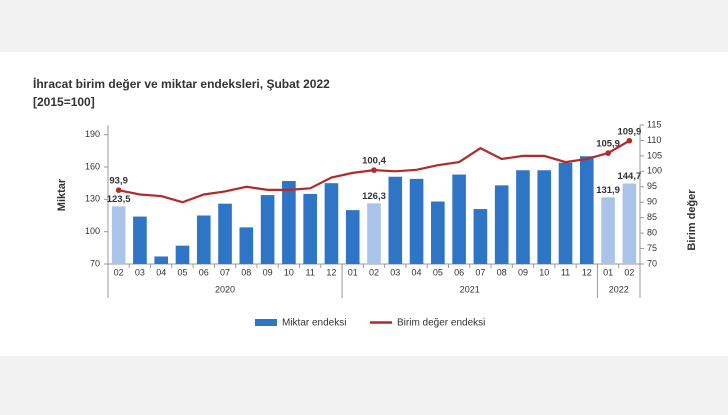 The width and height of the screenshot is (728, 415). Describe the element at coordinates (118, 181) in the screenshot. I see `line-value-label: 93,9` at that location.